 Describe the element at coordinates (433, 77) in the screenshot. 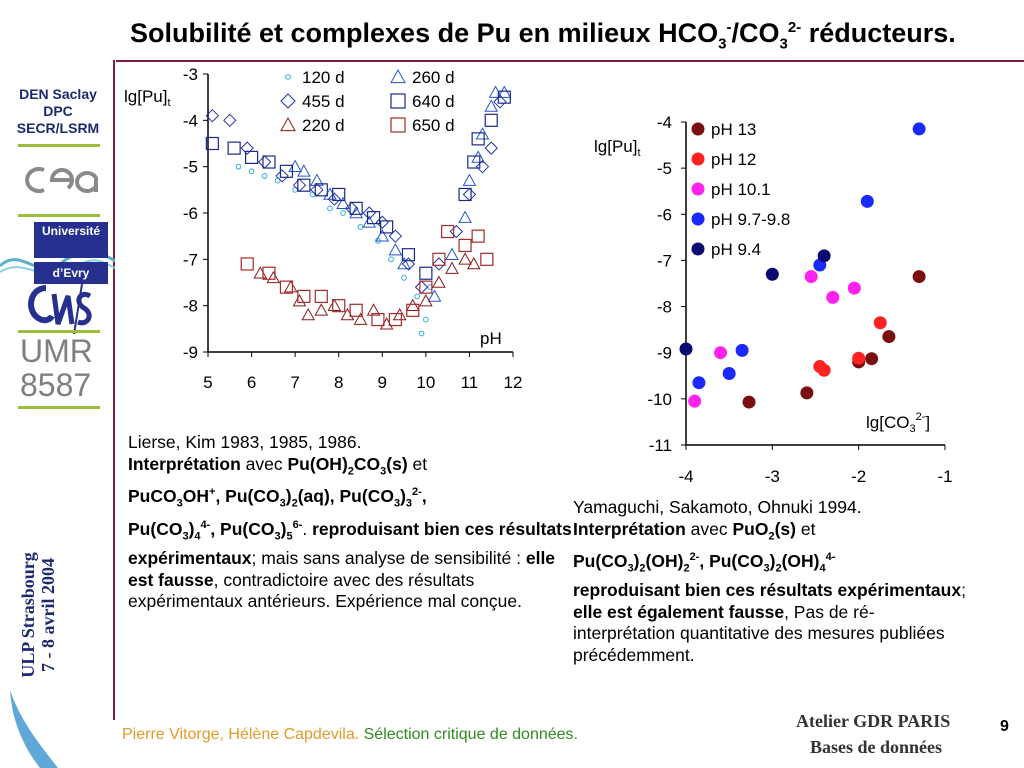

I see `legend-label: 260 d` at that location.